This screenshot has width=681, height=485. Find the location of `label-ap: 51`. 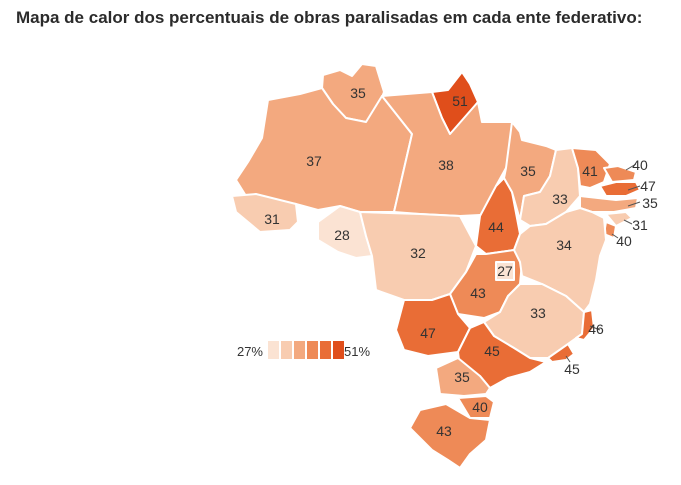

label-ap: 51 is located at coordinates (460, 101).